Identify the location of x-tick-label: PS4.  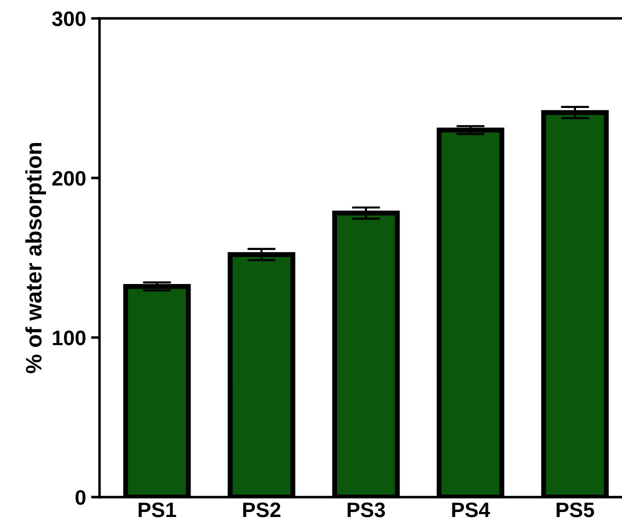
(471, 510).